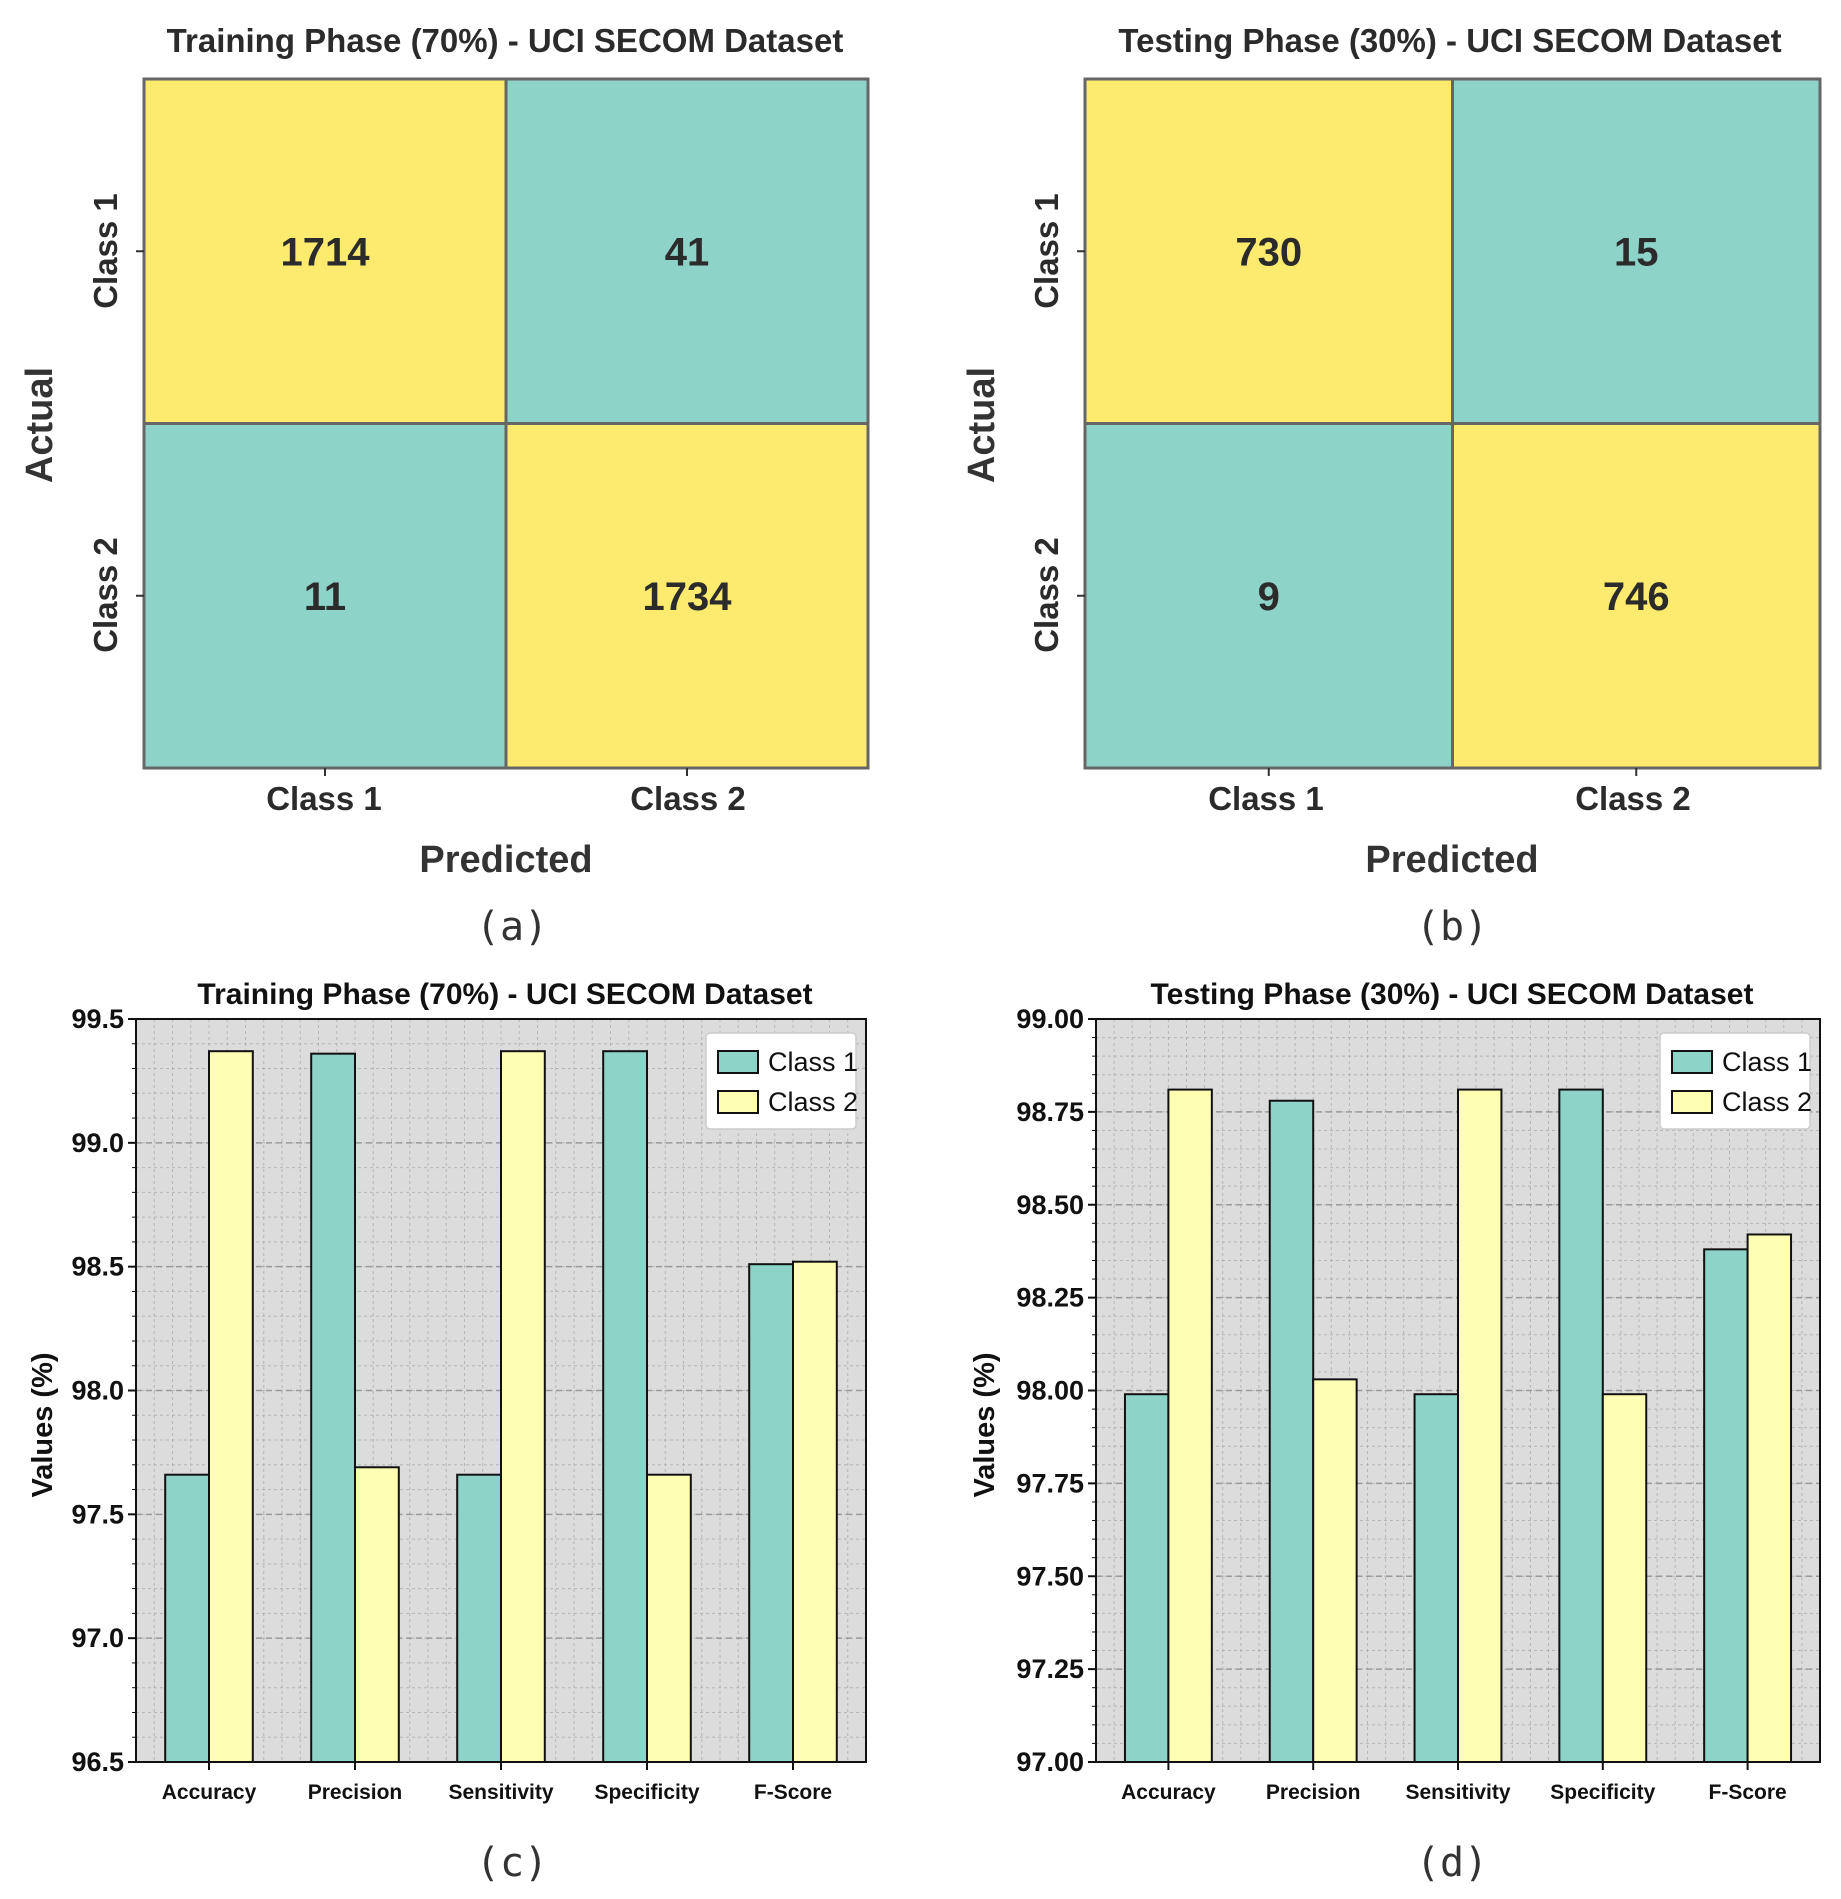  I want to click on y-tick-label: 98.5, so click(97, 1267).